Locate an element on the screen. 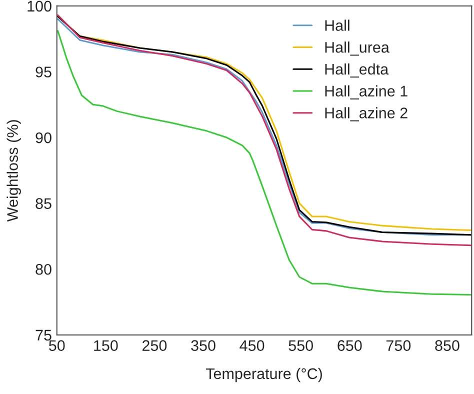 This screenshot has height=394, width=474. legend-label: Hall_azine 1 is located at coordinates (366, 92).